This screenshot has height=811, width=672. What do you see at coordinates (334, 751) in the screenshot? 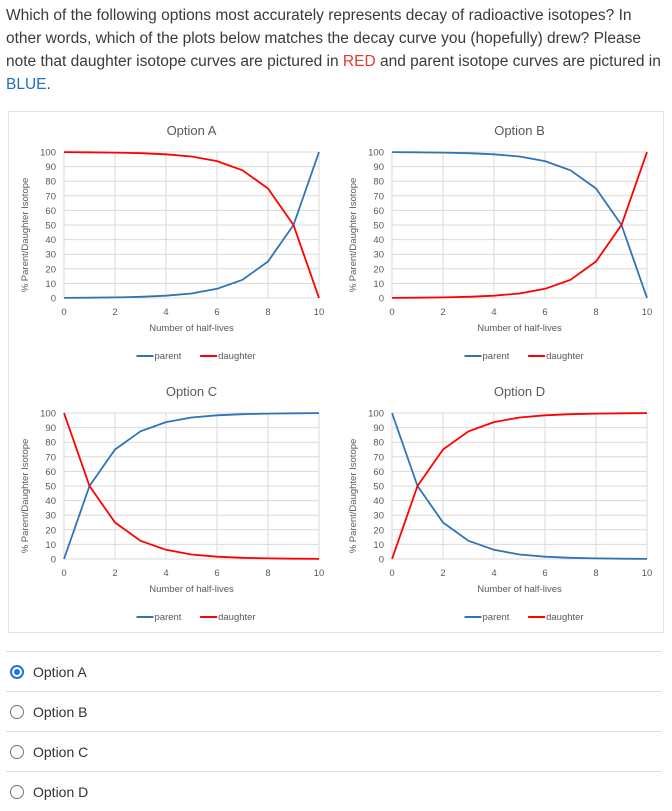
I see `option-c: Option C` at bounding box center [334, 751].